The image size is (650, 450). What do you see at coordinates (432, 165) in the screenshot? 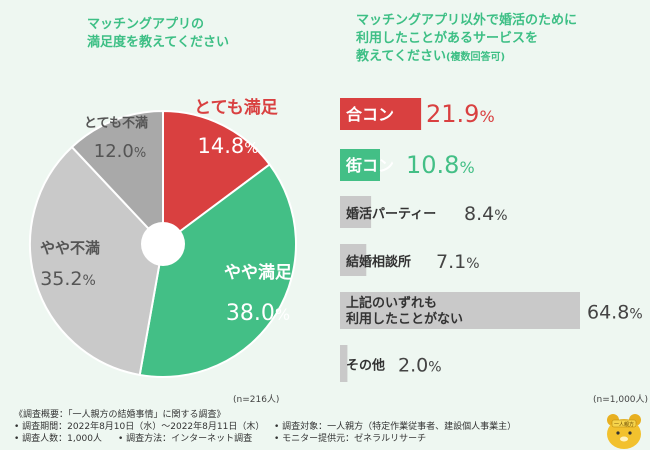
I see `bar-value-1-number: 10.8` at bounding box center [432, 165].